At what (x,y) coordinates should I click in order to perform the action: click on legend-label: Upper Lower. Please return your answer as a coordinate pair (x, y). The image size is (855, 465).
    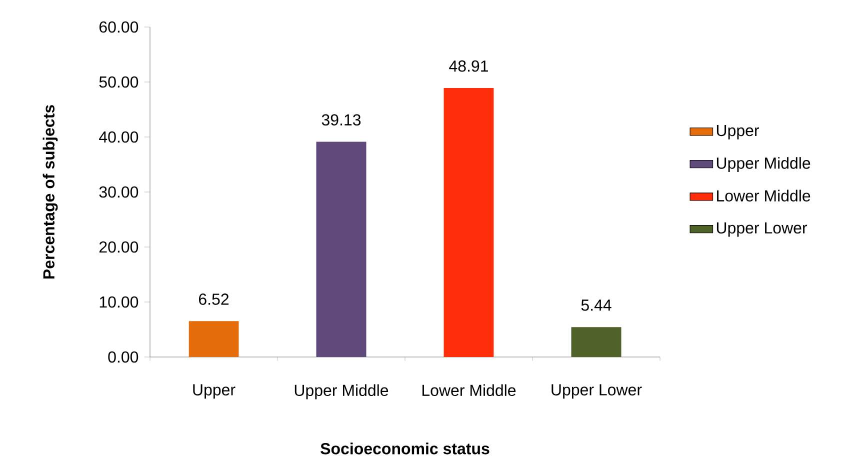
    Looking at the image, I should click on (762, 229).